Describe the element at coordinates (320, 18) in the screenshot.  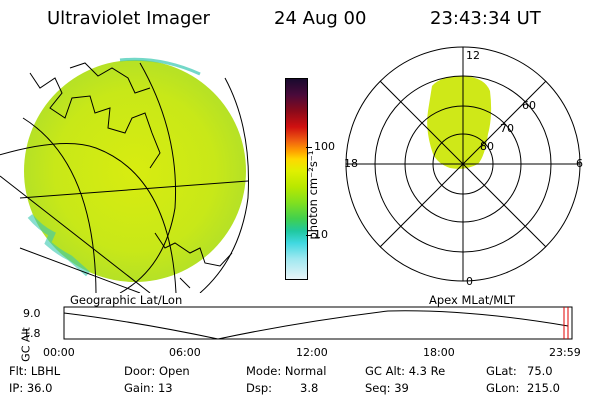
I see `date-label: 24 Aug 00` at that location.